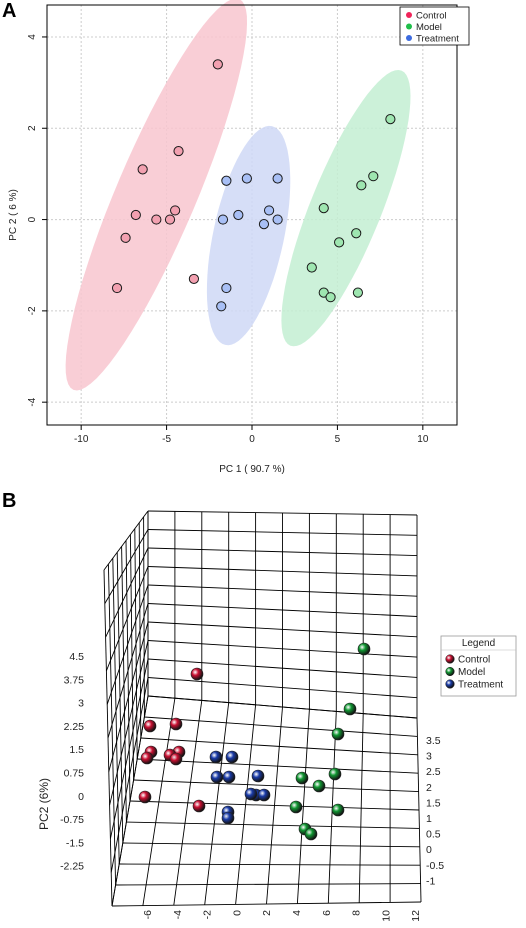 This screenshot has width=526, height=928. Describe the element at coordinates (76, 750) in the screenshot. I see `z-tick-label: 1.5` at that location.